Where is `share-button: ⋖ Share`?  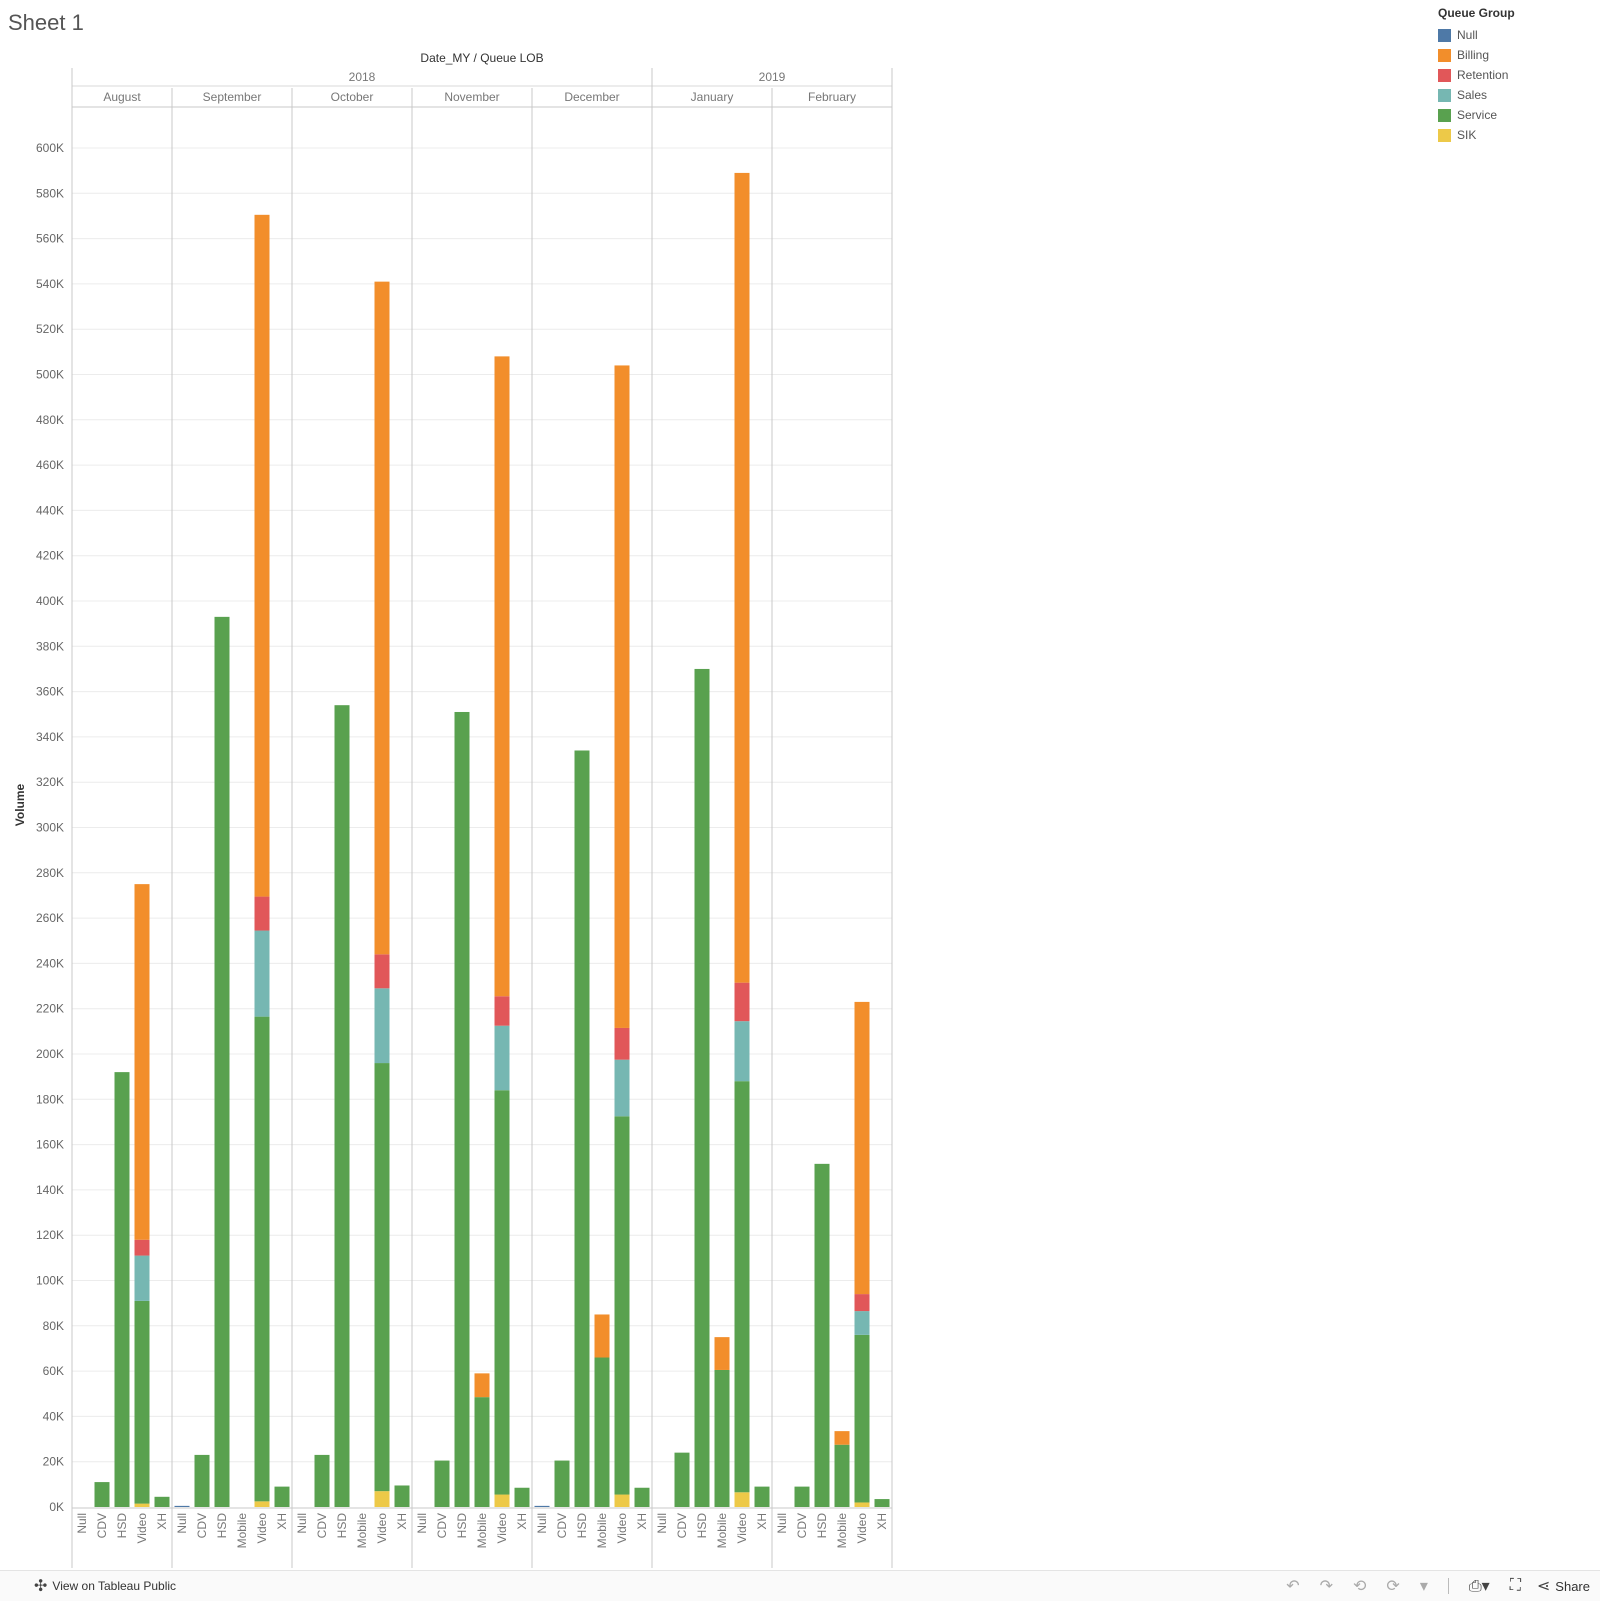
share-button: ⋖ Share is located at coordinates (1563, 1586).